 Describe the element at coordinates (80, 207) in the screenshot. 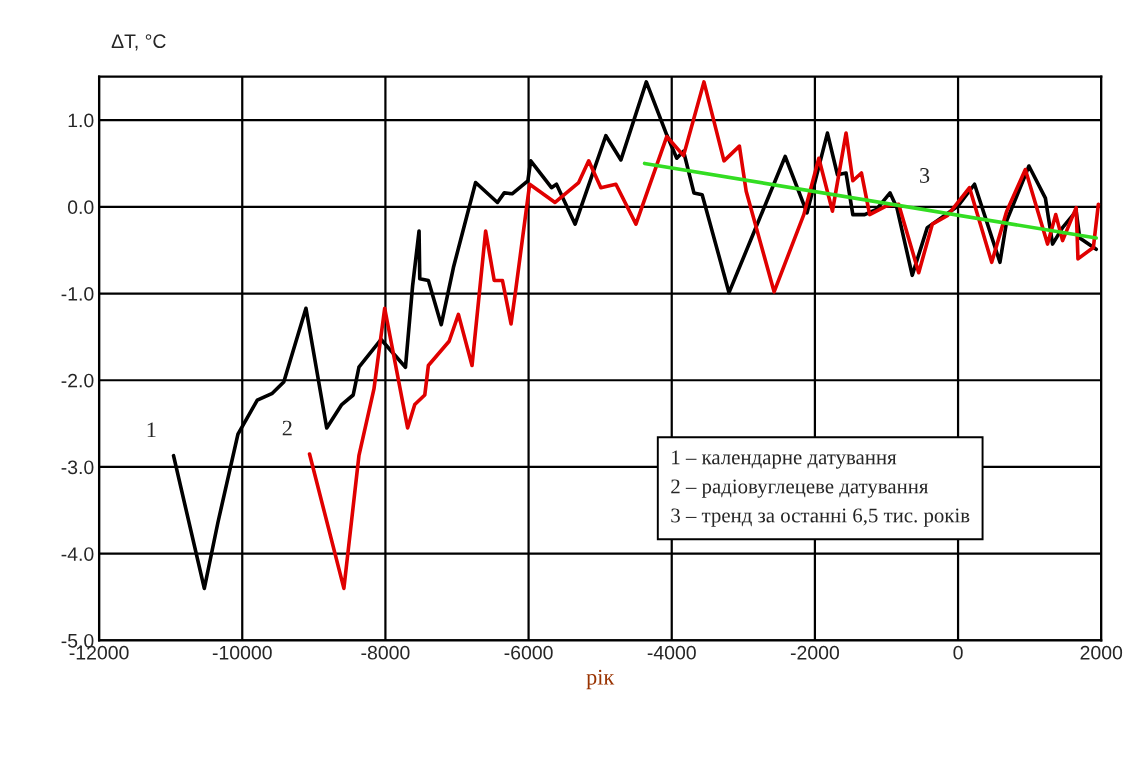

I see `y-tick-label: 0.0` at that location.